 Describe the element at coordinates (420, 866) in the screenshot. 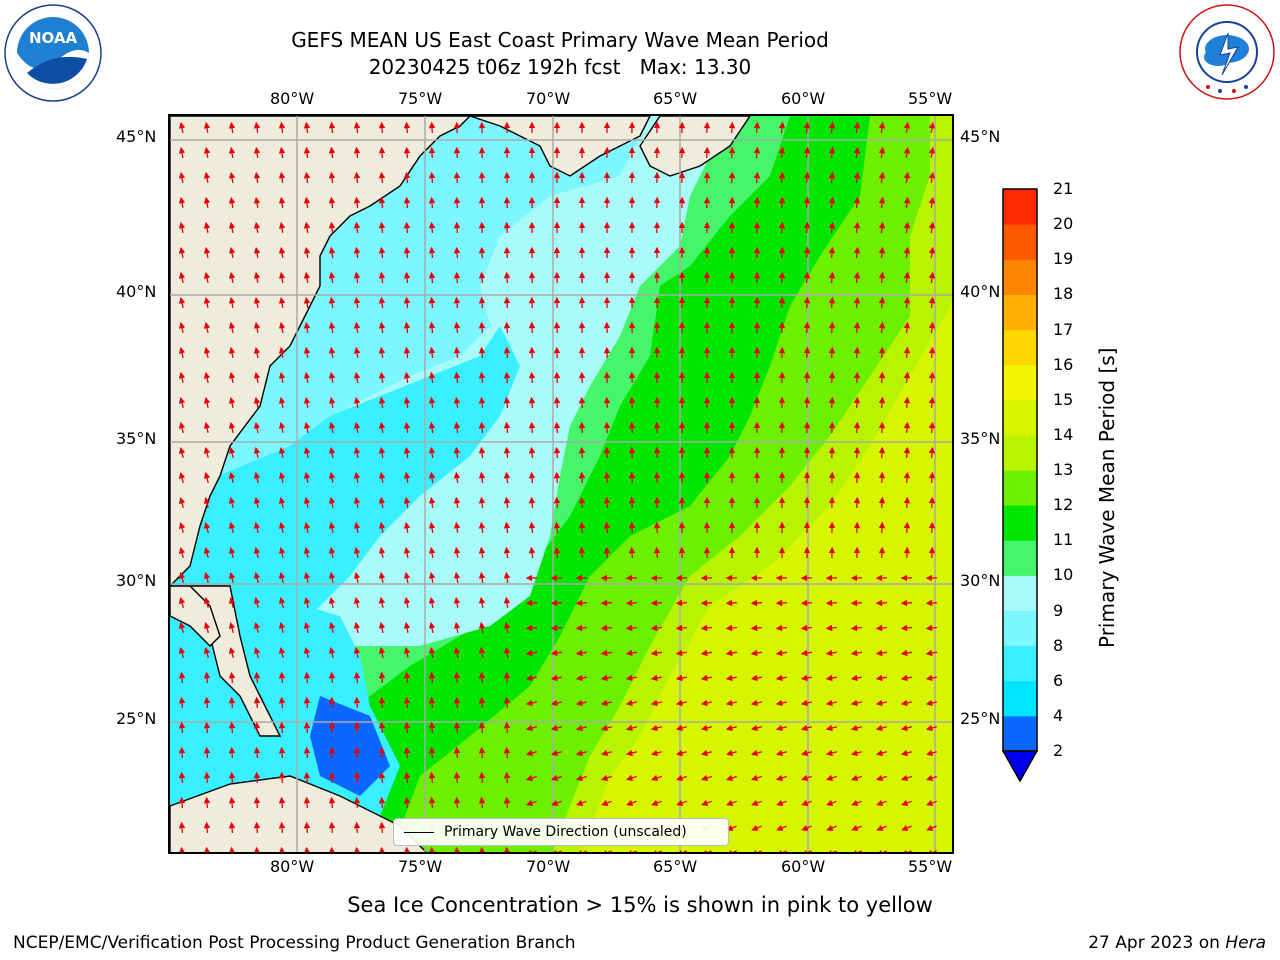

I see `lon-label-bottom-75w: 75°W` at that location.